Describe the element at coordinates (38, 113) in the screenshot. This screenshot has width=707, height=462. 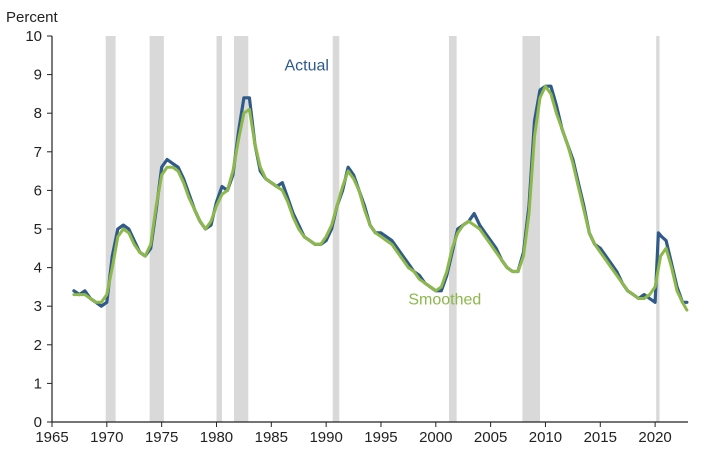
I see `y-tick-label: 8` at that location.